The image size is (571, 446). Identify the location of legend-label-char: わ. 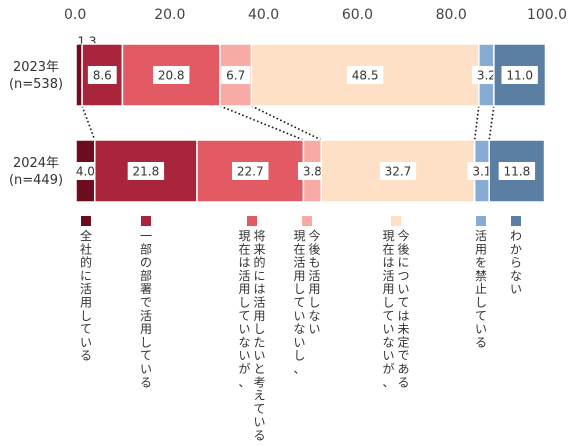
(516, 236).